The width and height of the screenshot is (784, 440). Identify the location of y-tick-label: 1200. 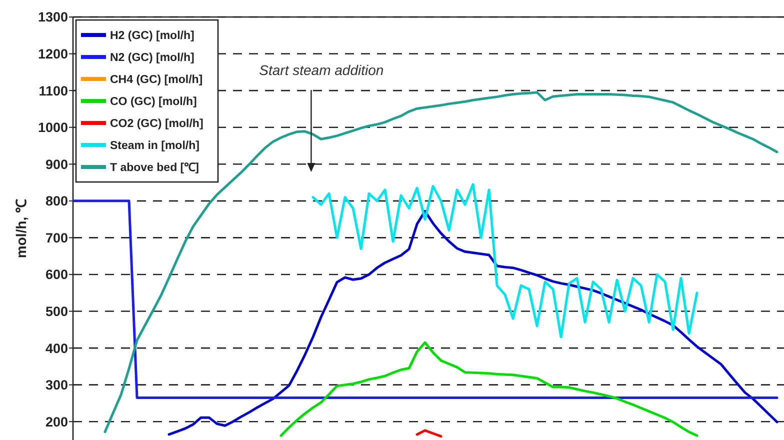
(53, 54).